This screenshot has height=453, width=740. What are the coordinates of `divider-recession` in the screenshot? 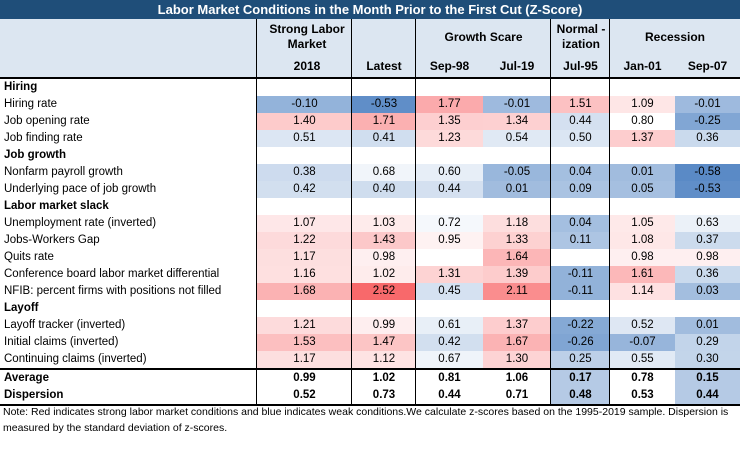 It's located at (609, 211).